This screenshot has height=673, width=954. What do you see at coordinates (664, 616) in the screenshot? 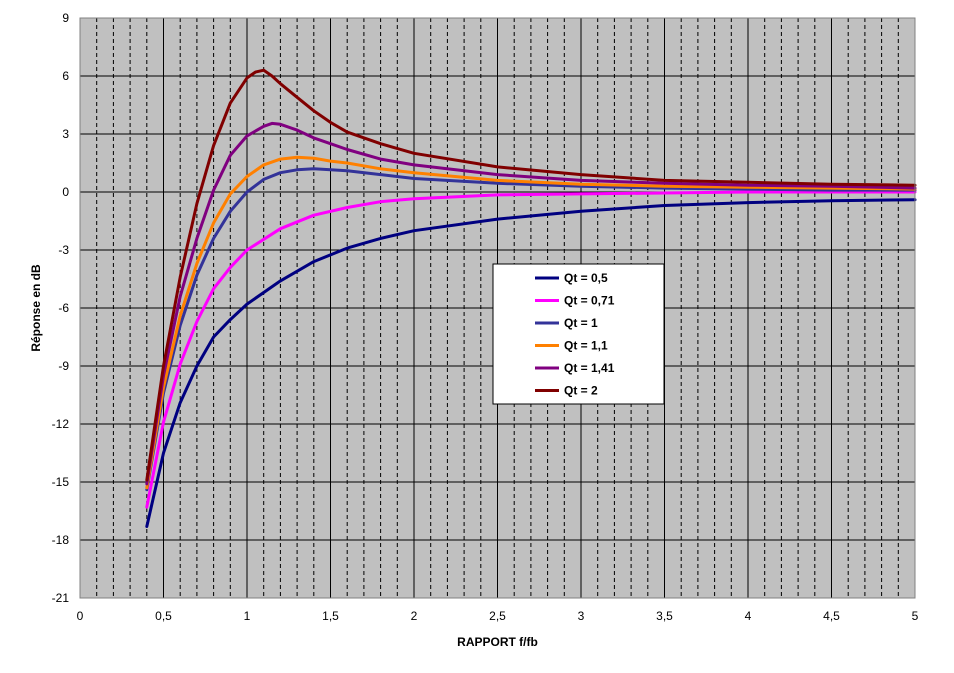
I see `x-tick-label: 3,5` at bounding box center [664, 616].